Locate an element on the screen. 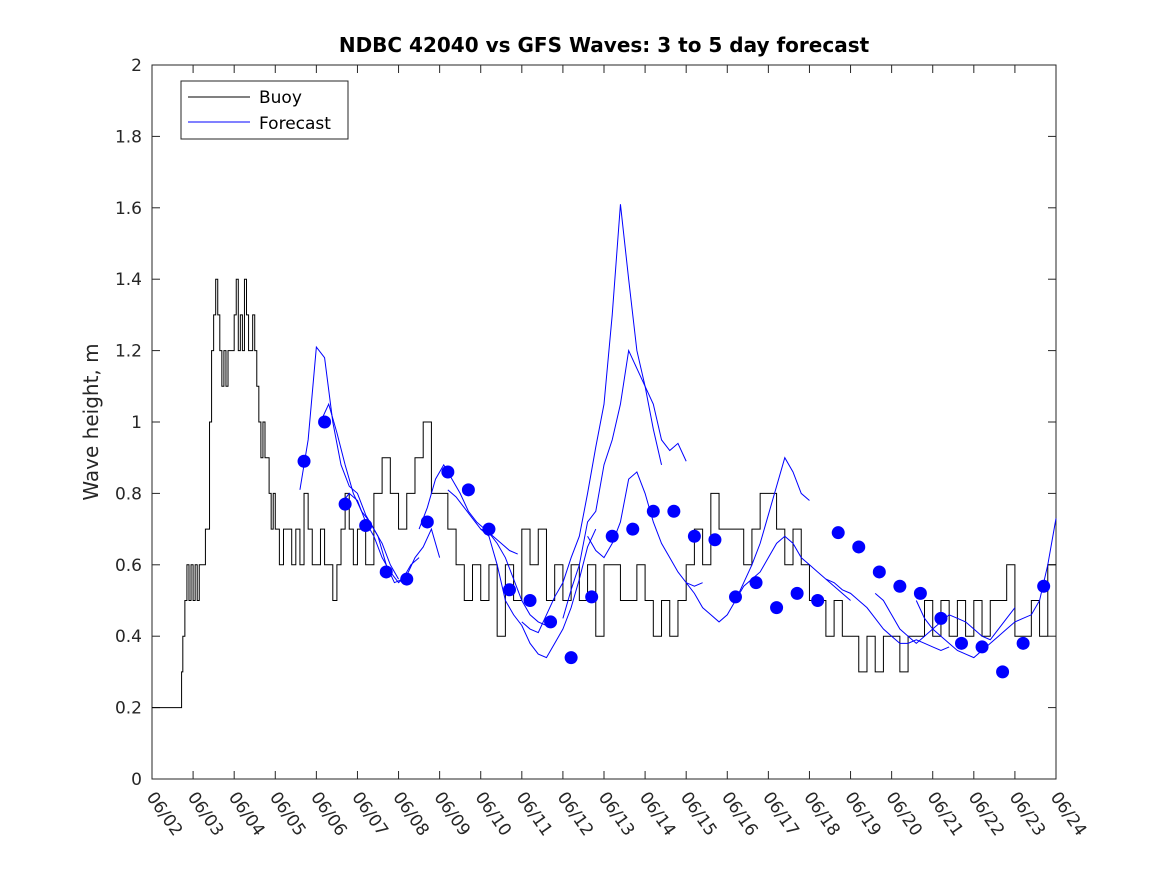 Image resolution: width=1167 pixels, height=875 pixels. y-tick-label: 0.2 is located at coordinates (128, 709).